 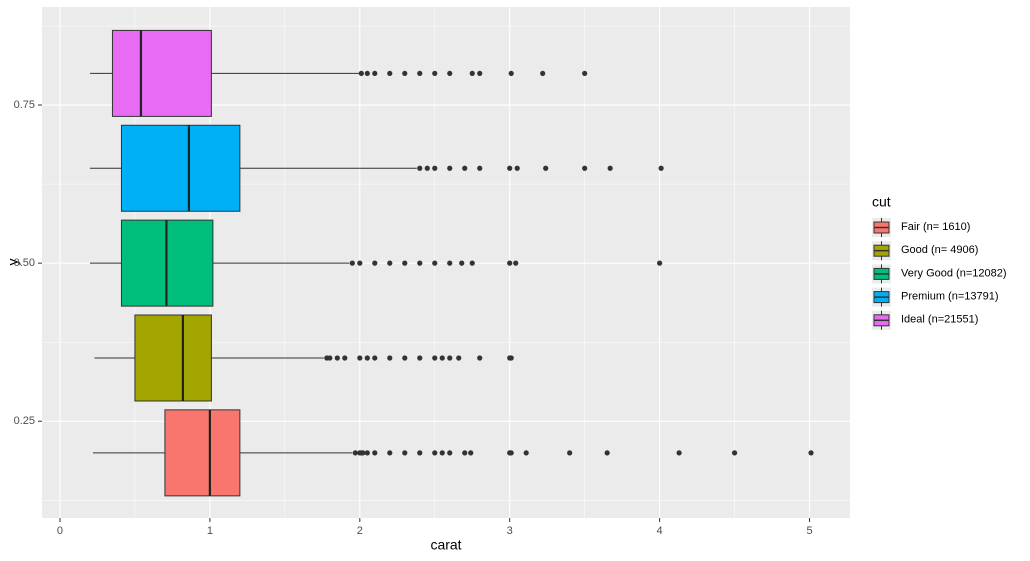 What do you see at coordinates (950, 297) in the screenshot?
I see `legend-label: Premium (n=13791)` at bounding box center [950, 297].